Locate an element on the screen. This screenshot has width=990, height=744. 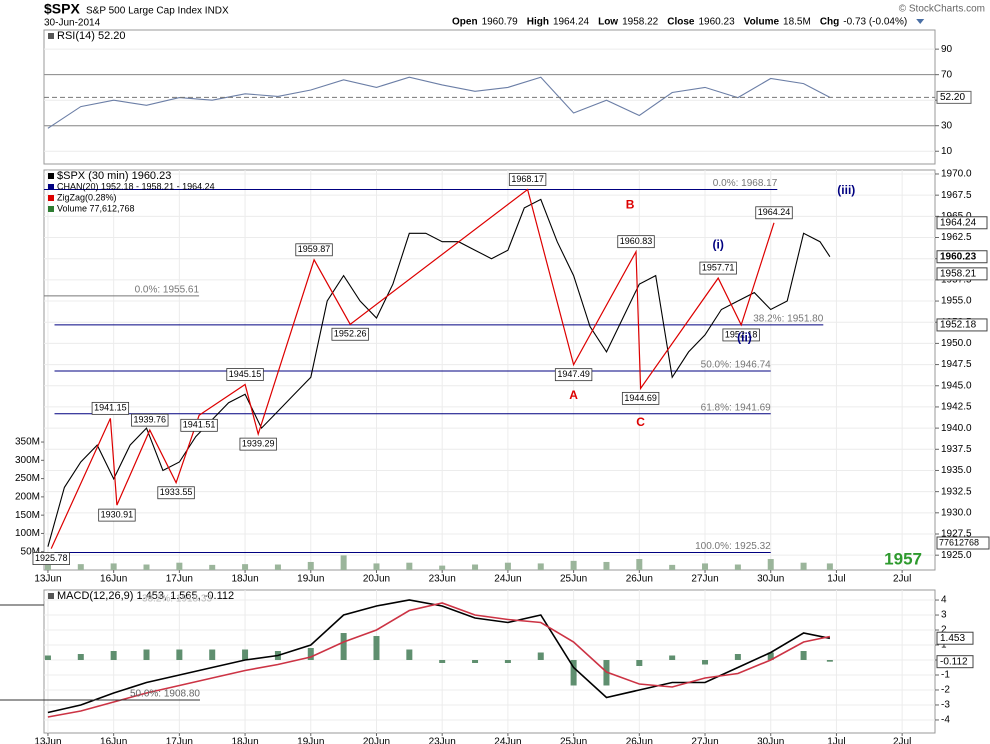
y-tick-label: 1962.5 is located at coordinates (956, 237).